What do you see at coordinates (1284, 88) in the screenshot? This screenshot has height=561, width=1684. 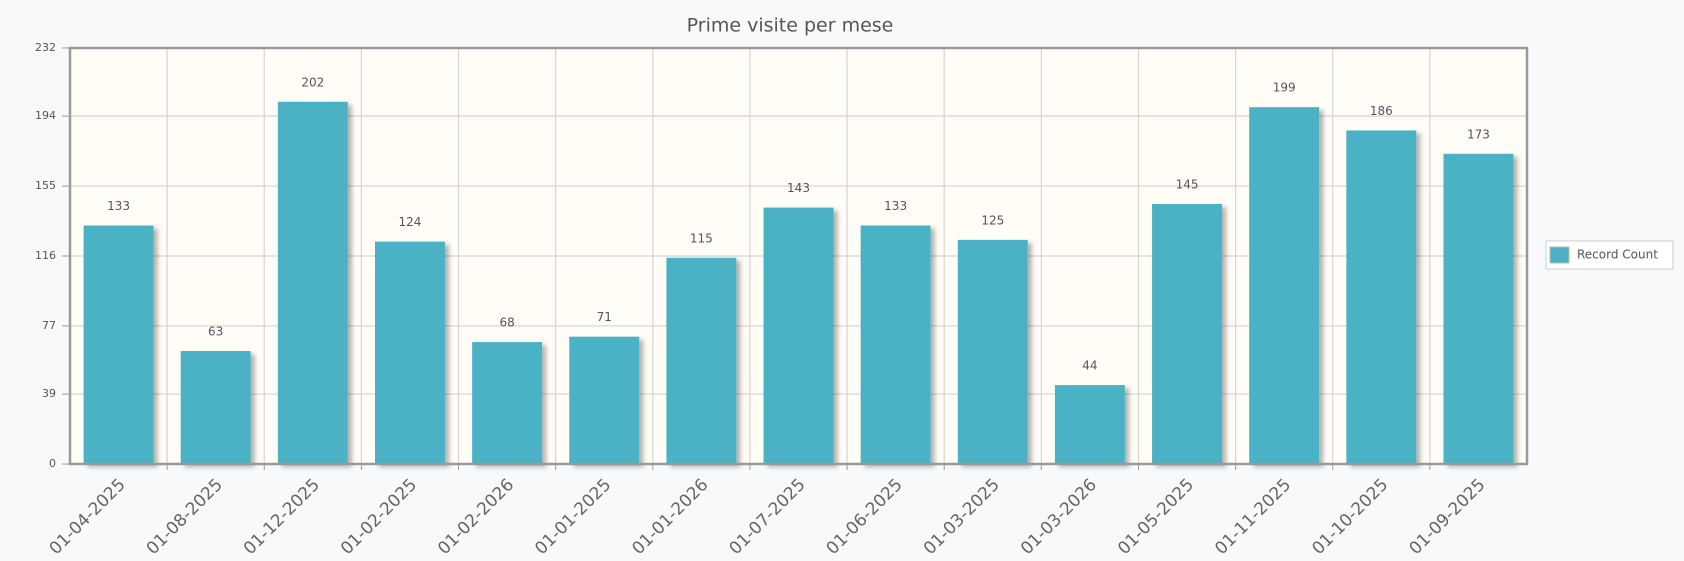 I see `value-label: 199` at bounding box center [1284, 88].